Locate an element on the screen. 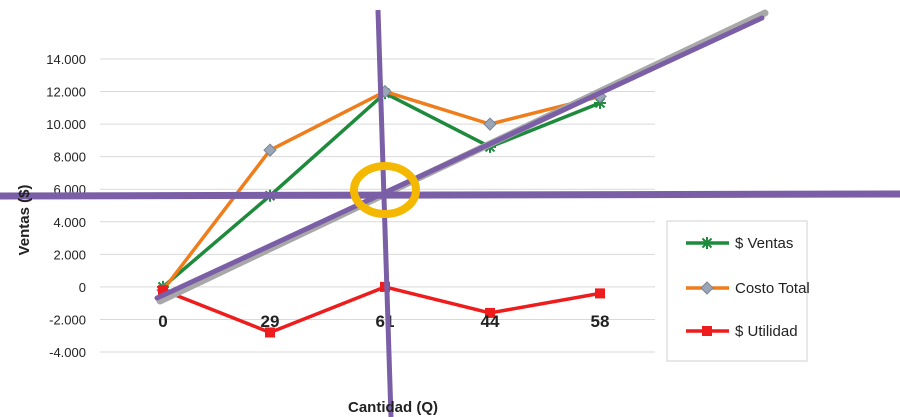 This screenshot has width=900, height=417. x-tick-label: 44 is located at coordinates (490, 321).